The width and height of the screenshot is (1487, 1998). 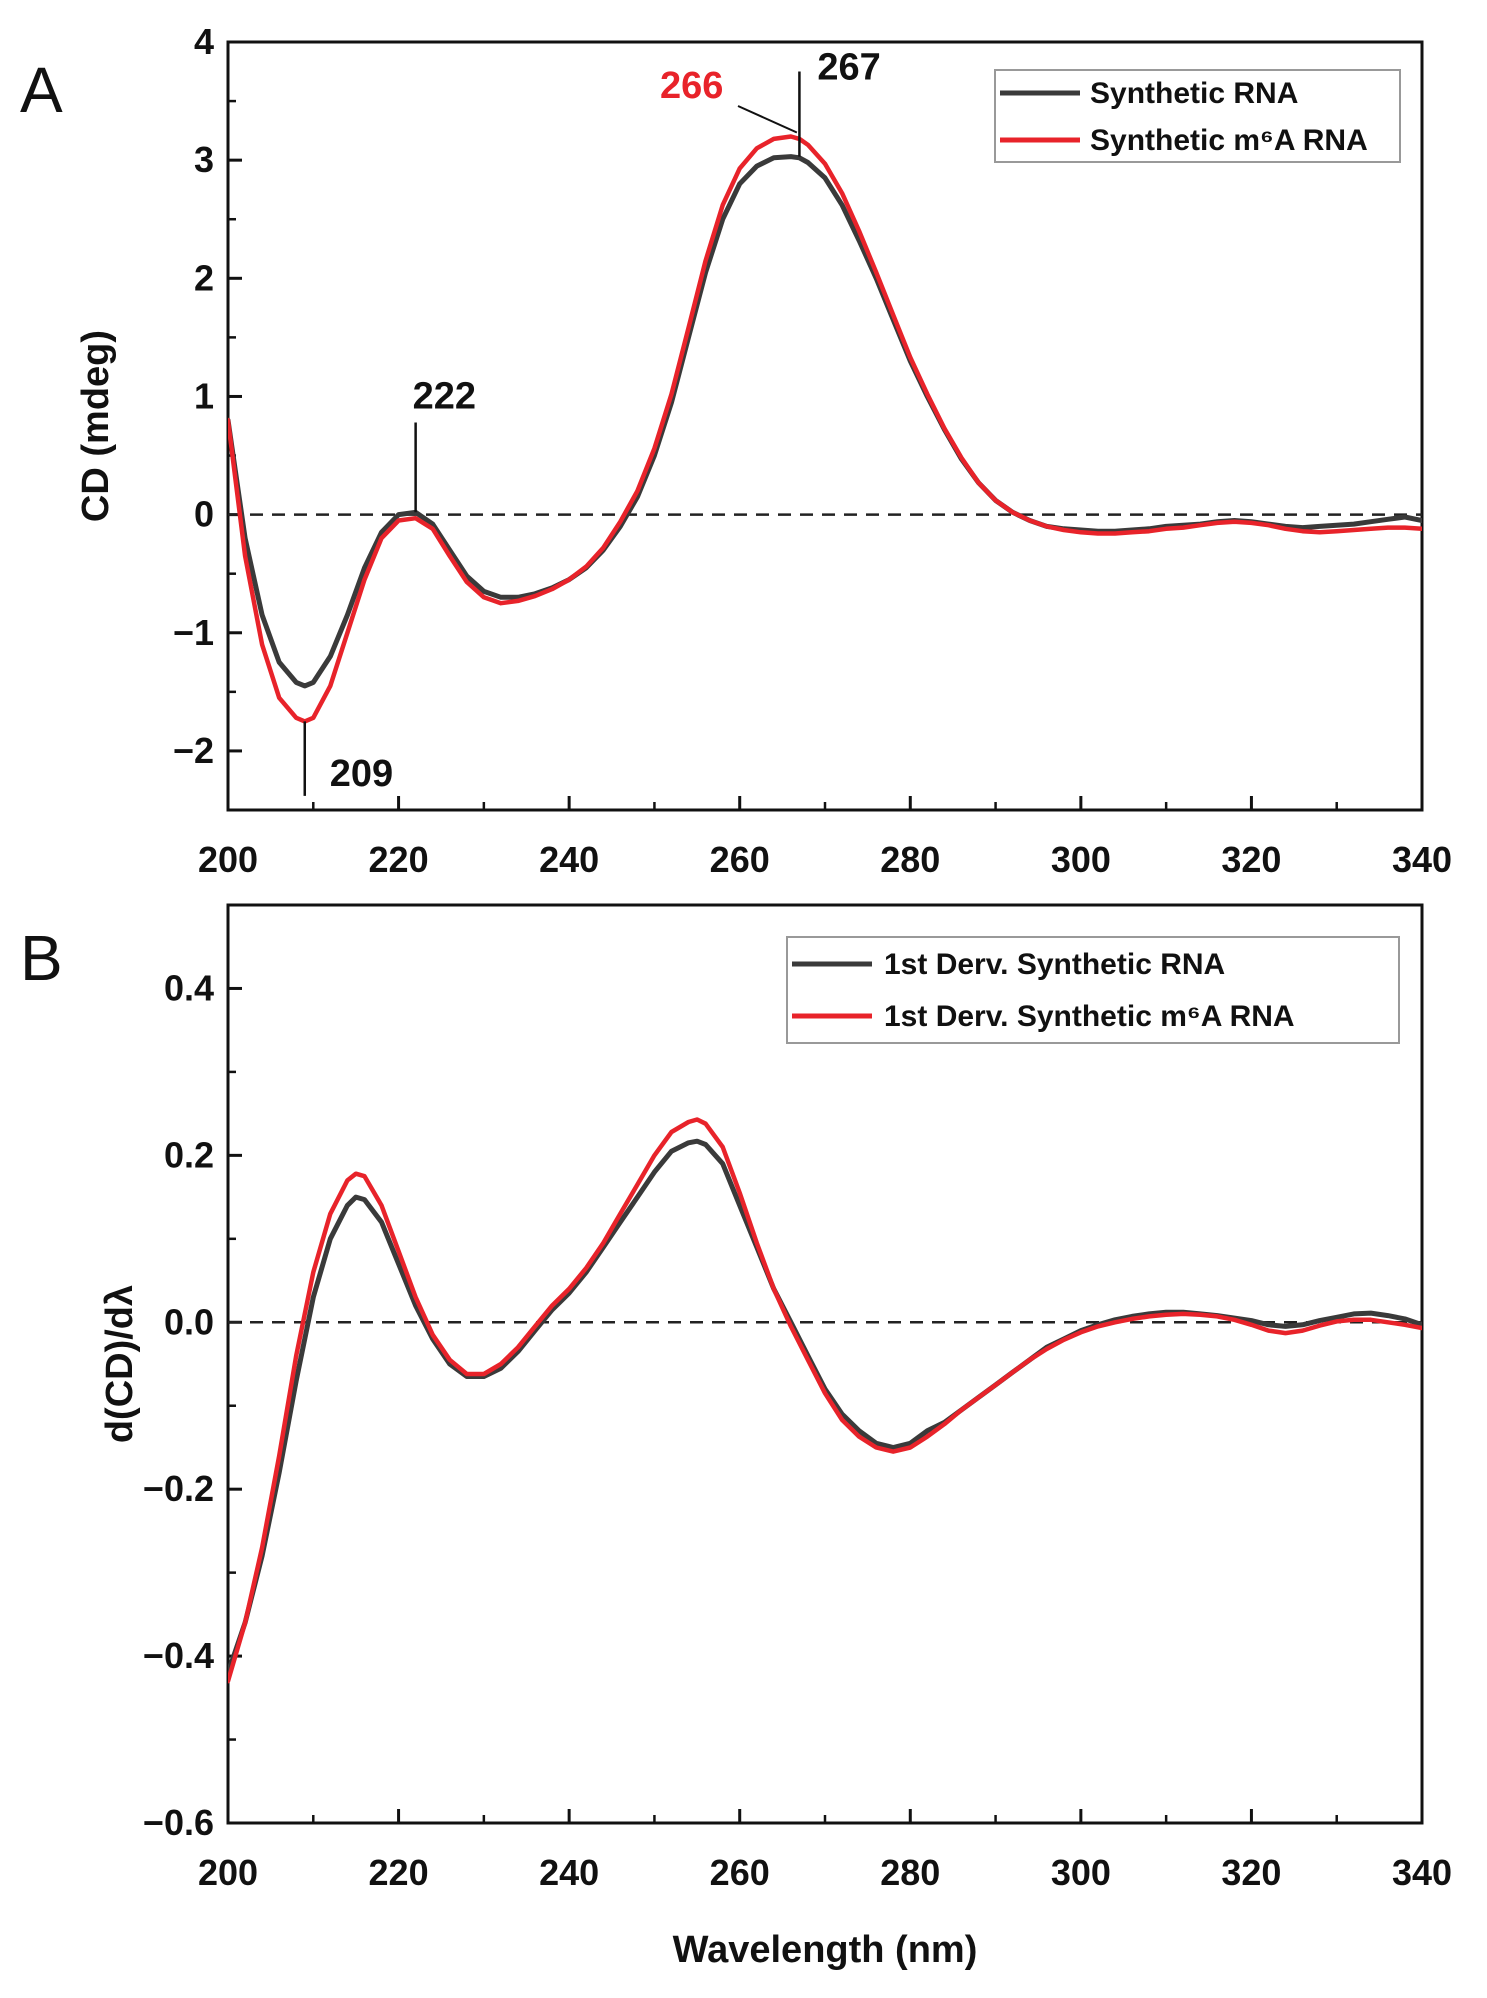 I want to click on y-tick-label: 3, so click(x=204, y=159).